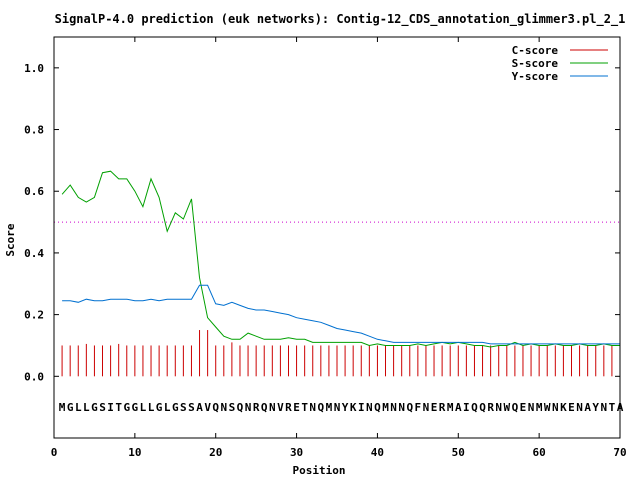 The image size is (640, 480). Describe the element at coordinates (535, 63) in the screenshot. I see `legend-label: S-score` at that location.